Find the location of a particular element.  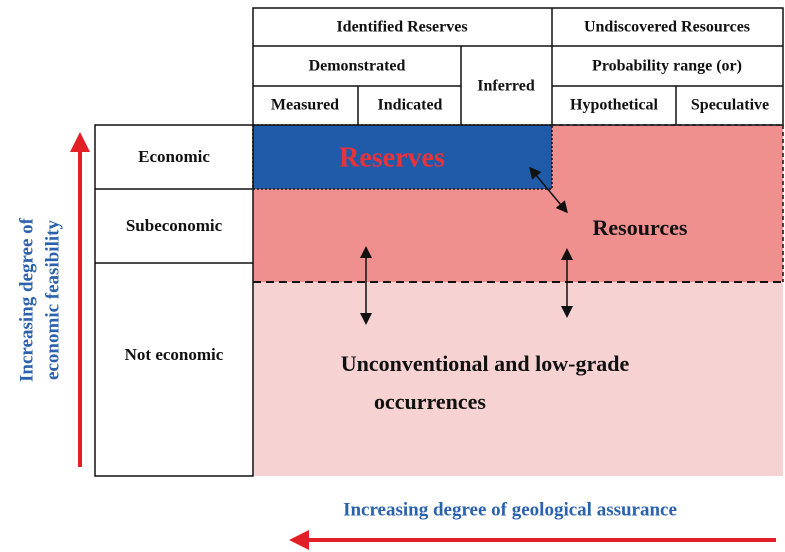

reserves-area is located at coordinates (402, 157).